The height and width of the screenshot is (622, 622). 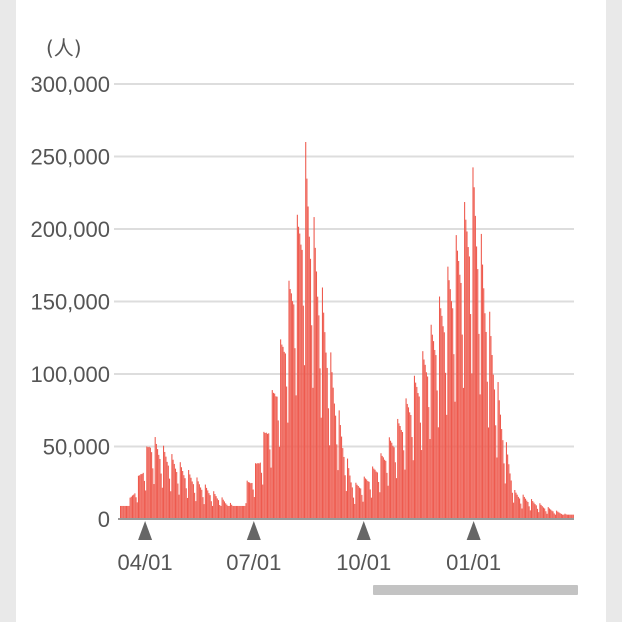 What do you see at coordinates (309, 548) in the screenshot?
I see `x-tick-markers: 04/01 07/01 10/01 01/01` at bounding box center [309, 548].